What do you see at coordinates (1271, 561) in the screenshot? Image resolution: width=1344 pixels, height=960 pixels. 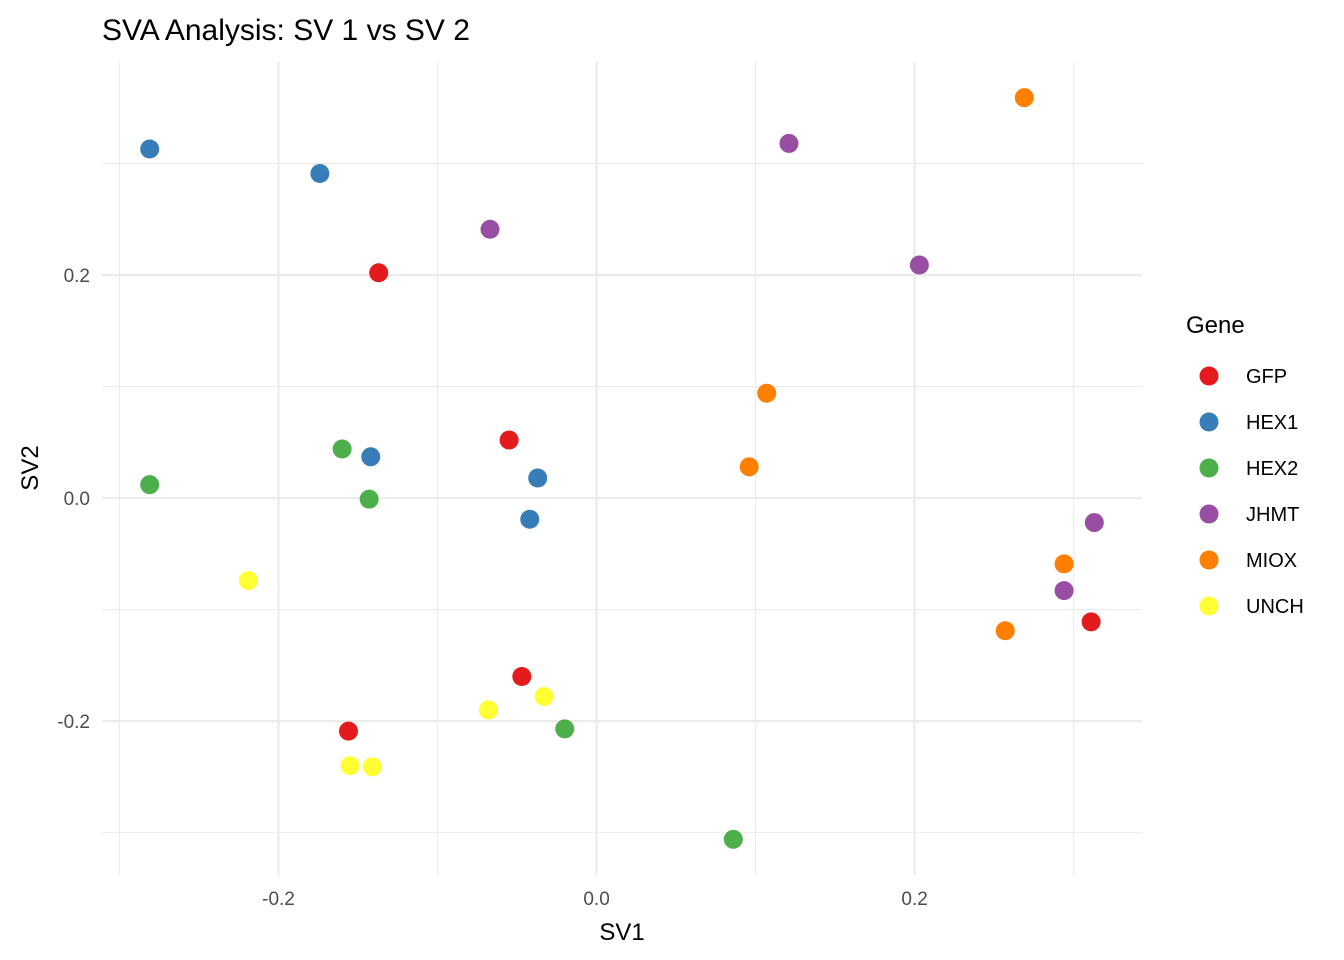 I see `legend-label: MIOX` at bounding box center [1271, 561].